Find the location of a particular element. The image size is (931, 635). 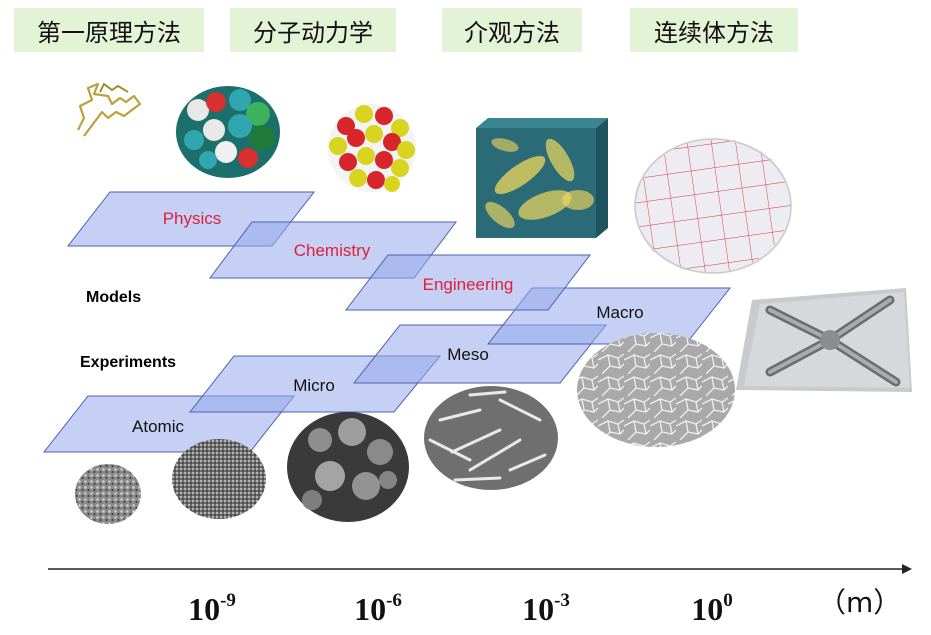

tag-mesoscale-methods: 介观方法 is located at coordinates (512, 30).